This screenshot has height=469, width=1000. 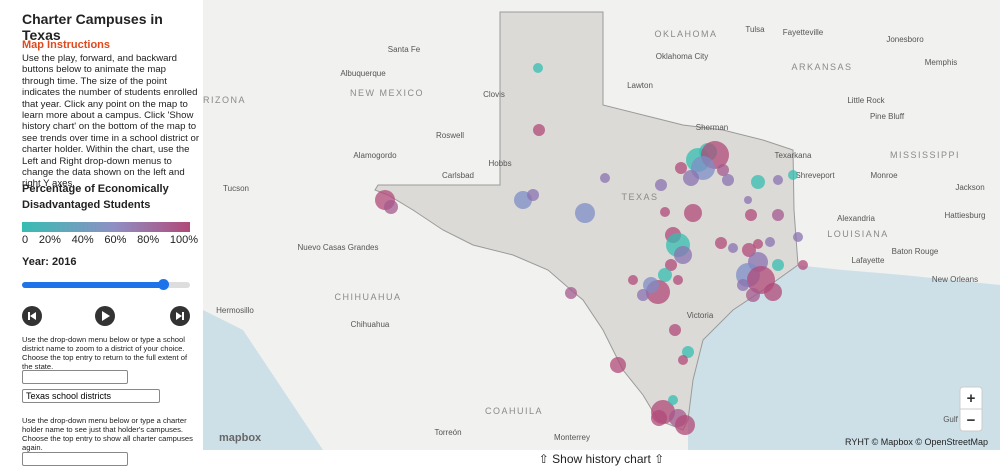 What do you see at coordinates (572, 437) in the screenshot?
I see `city-label: Monterrey` at bounding box center [572, 437].